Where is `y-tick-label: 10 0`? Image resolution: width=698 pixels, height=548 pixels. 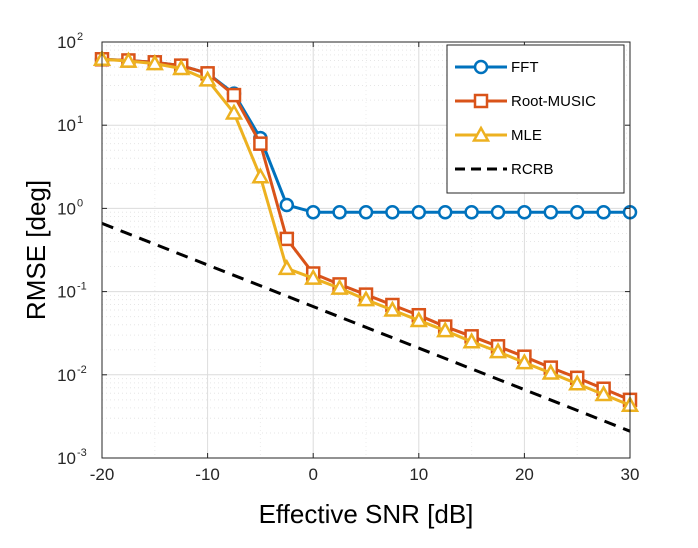 y-tick-label: 10 0 is located at coordinates (70, 207).